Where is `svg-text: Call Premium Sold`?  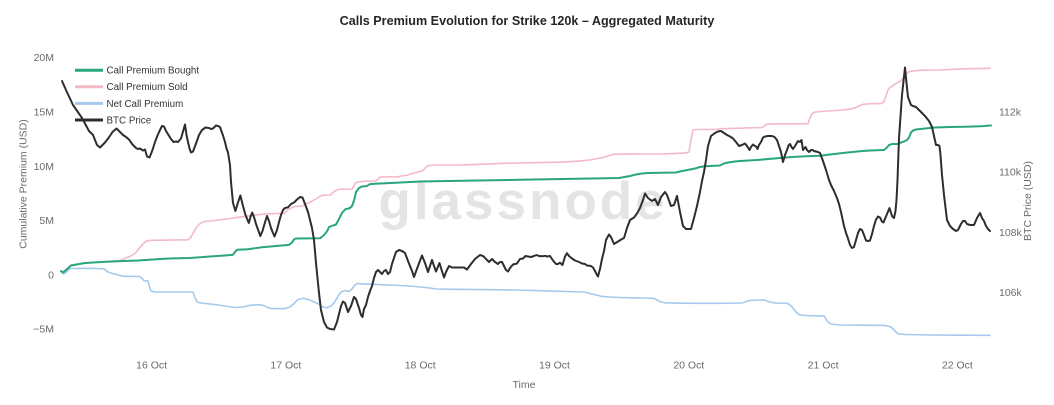
svg-text: Call Premium Sold is located at coordinates (147, 87).